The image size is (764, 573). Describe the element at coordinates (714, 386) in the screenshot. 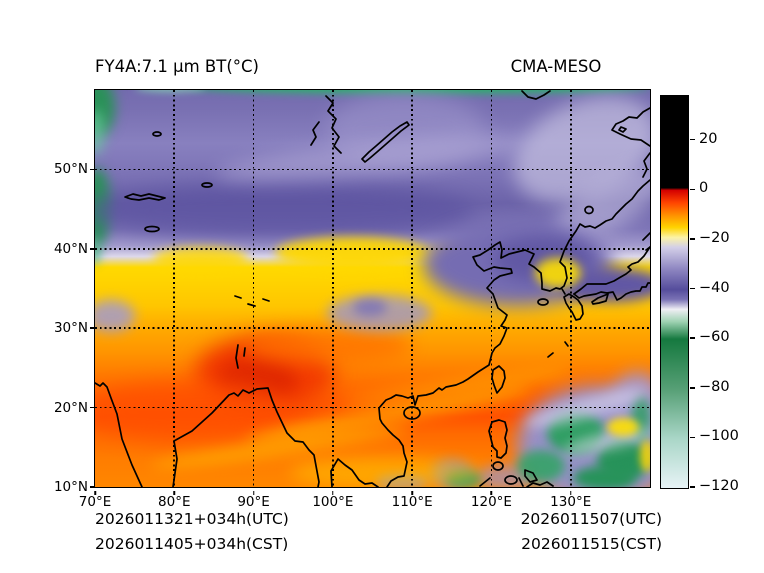

I see `colorbar-tick-label: −80` at that location.